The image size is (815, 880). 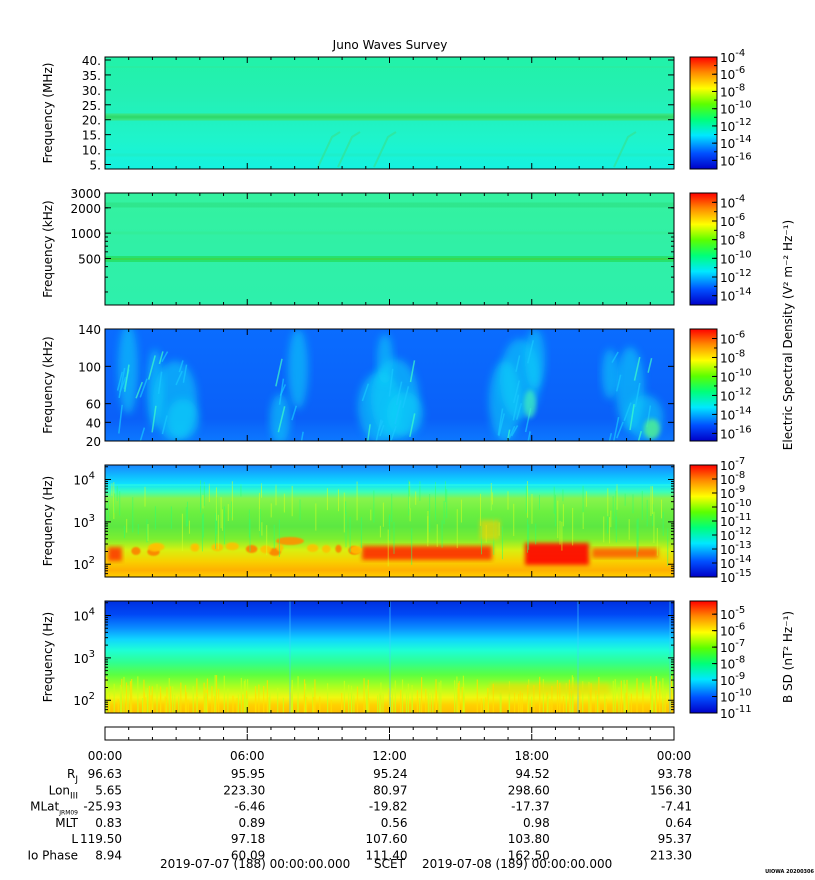 I want to click on time-tick-label: 06:00, so click(x=247, y=756).